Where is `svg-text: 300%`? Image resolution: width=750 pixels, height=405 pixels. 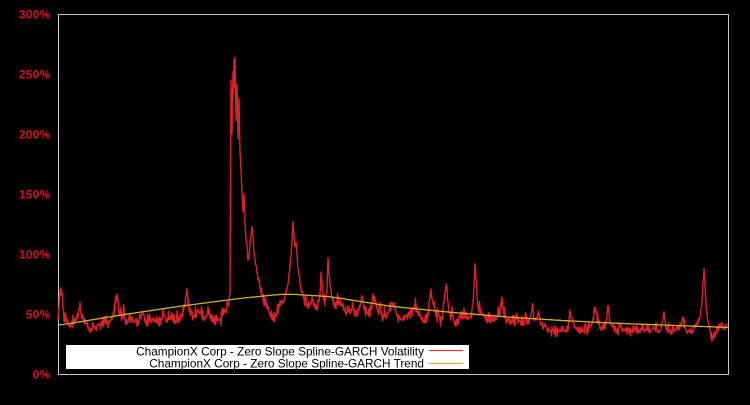
svg-text: 300% is located at coordinates (35, 15).